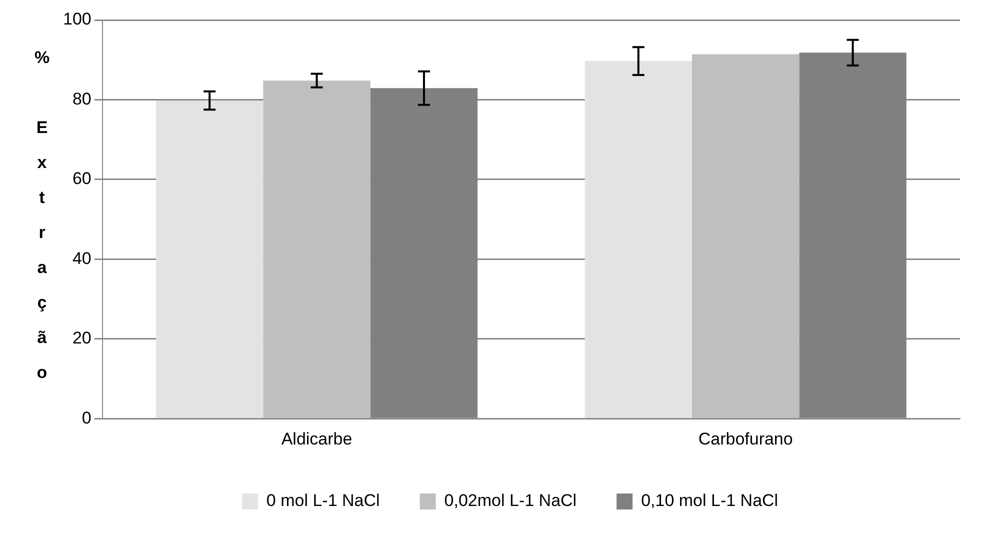  Describe the element at coordinates (82, 338) in the screenshot. I see `y-tick-label: 20` at that location.